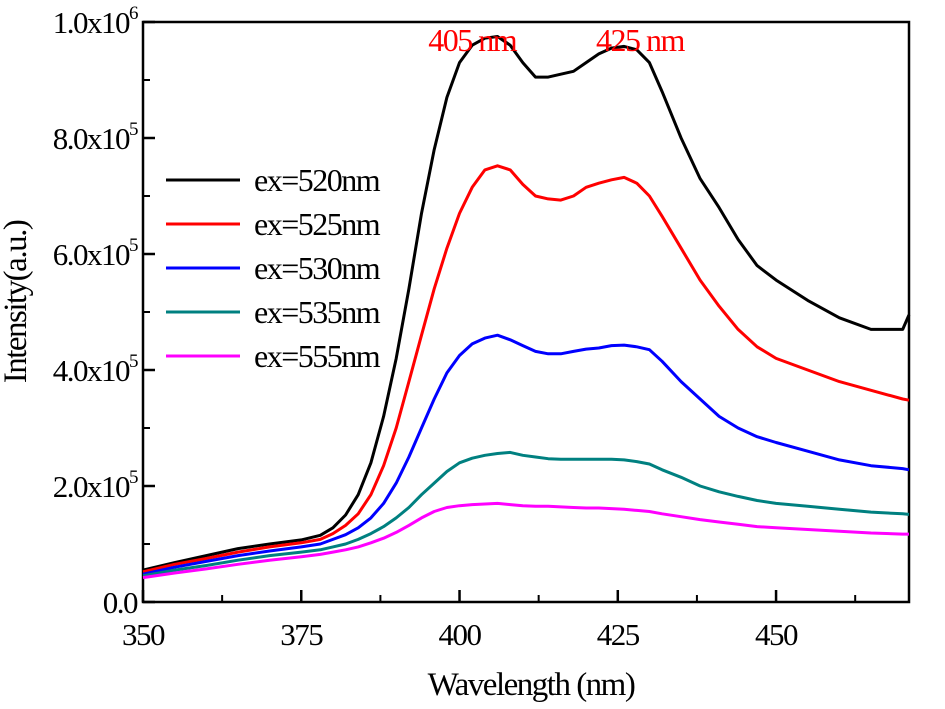 The width and height of the screenshot is (945, 709). What do you see at coordinates (618, 634) in the screenshot?
I see `x-tick-label: 425` at bounding box center [618, 634].